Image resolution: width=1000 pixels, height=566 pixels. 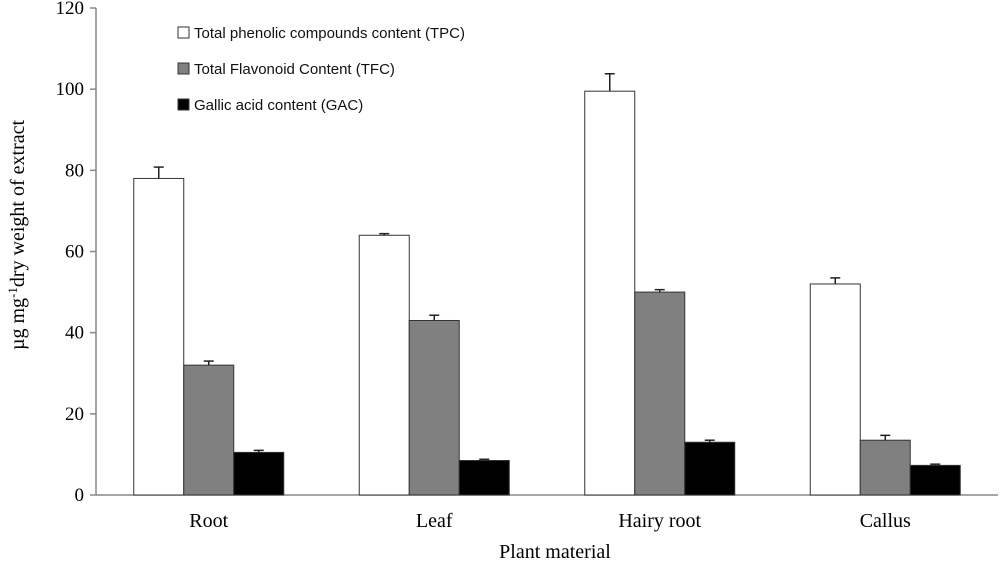 What do you see at coordinates (70, 9) in the screenshot?
I see `y-tick-label: 120` at bounding box center [70, 9].